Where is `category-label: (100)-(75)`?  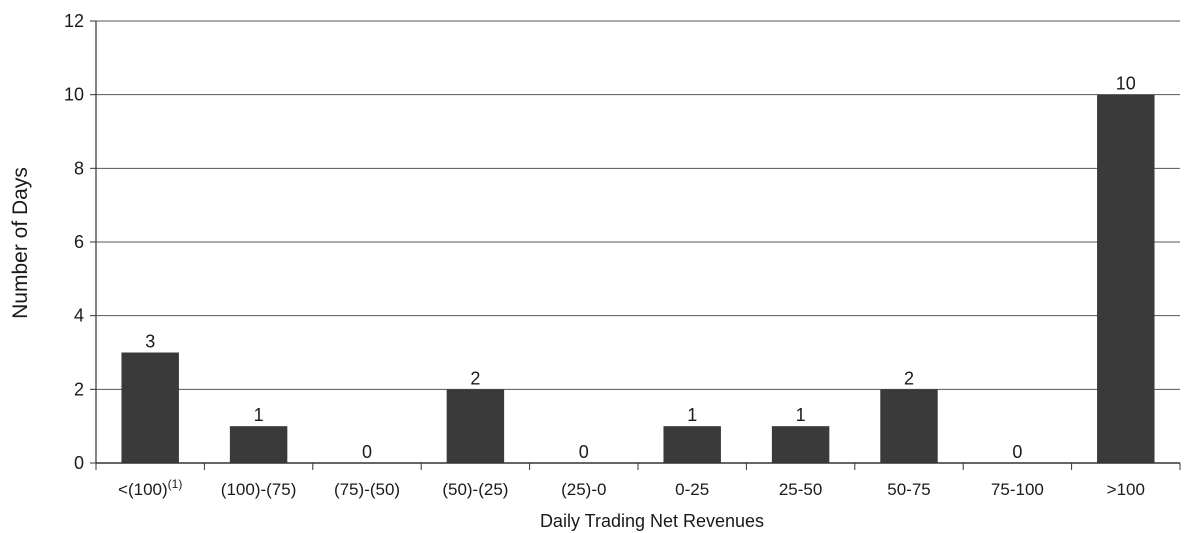 category-label: (100)-(75) is located at coordinates (259, 489).